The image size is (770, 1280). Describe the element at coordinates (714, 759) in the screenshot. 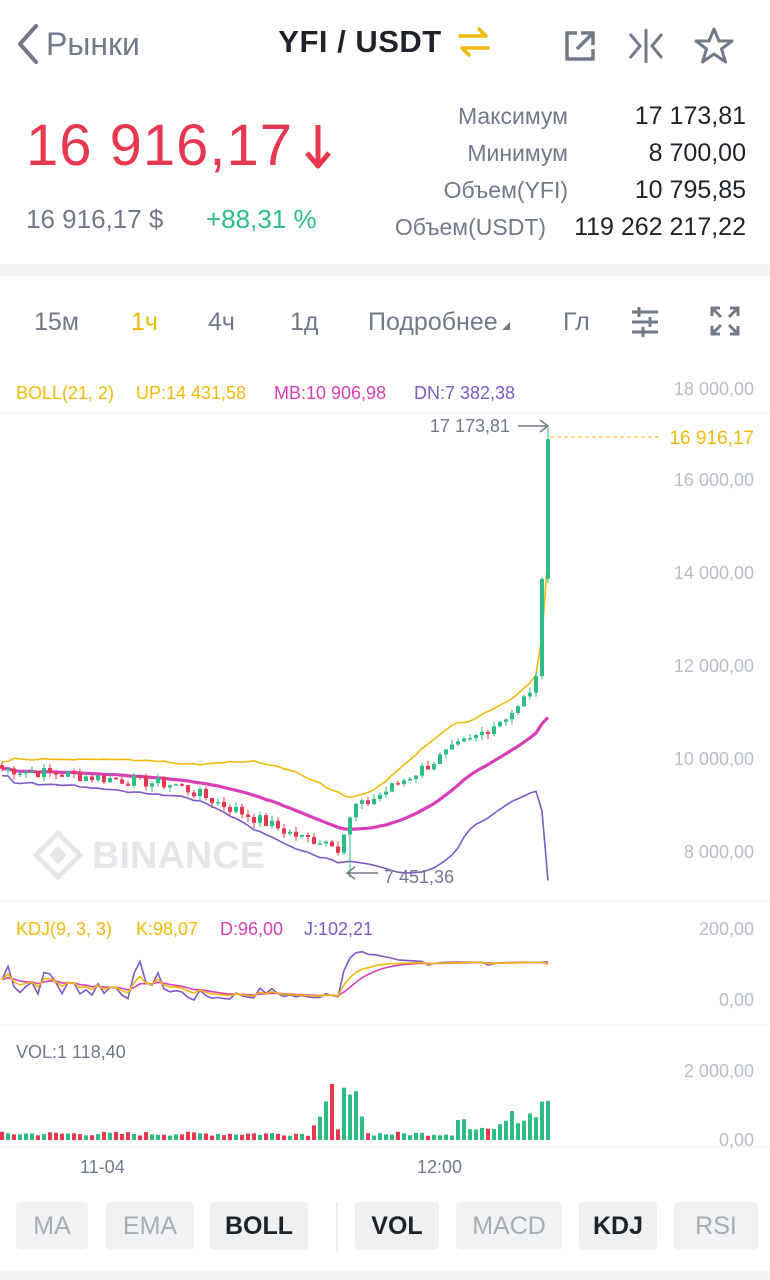

I see `price-axis-tick: 10 000,00` at that location.